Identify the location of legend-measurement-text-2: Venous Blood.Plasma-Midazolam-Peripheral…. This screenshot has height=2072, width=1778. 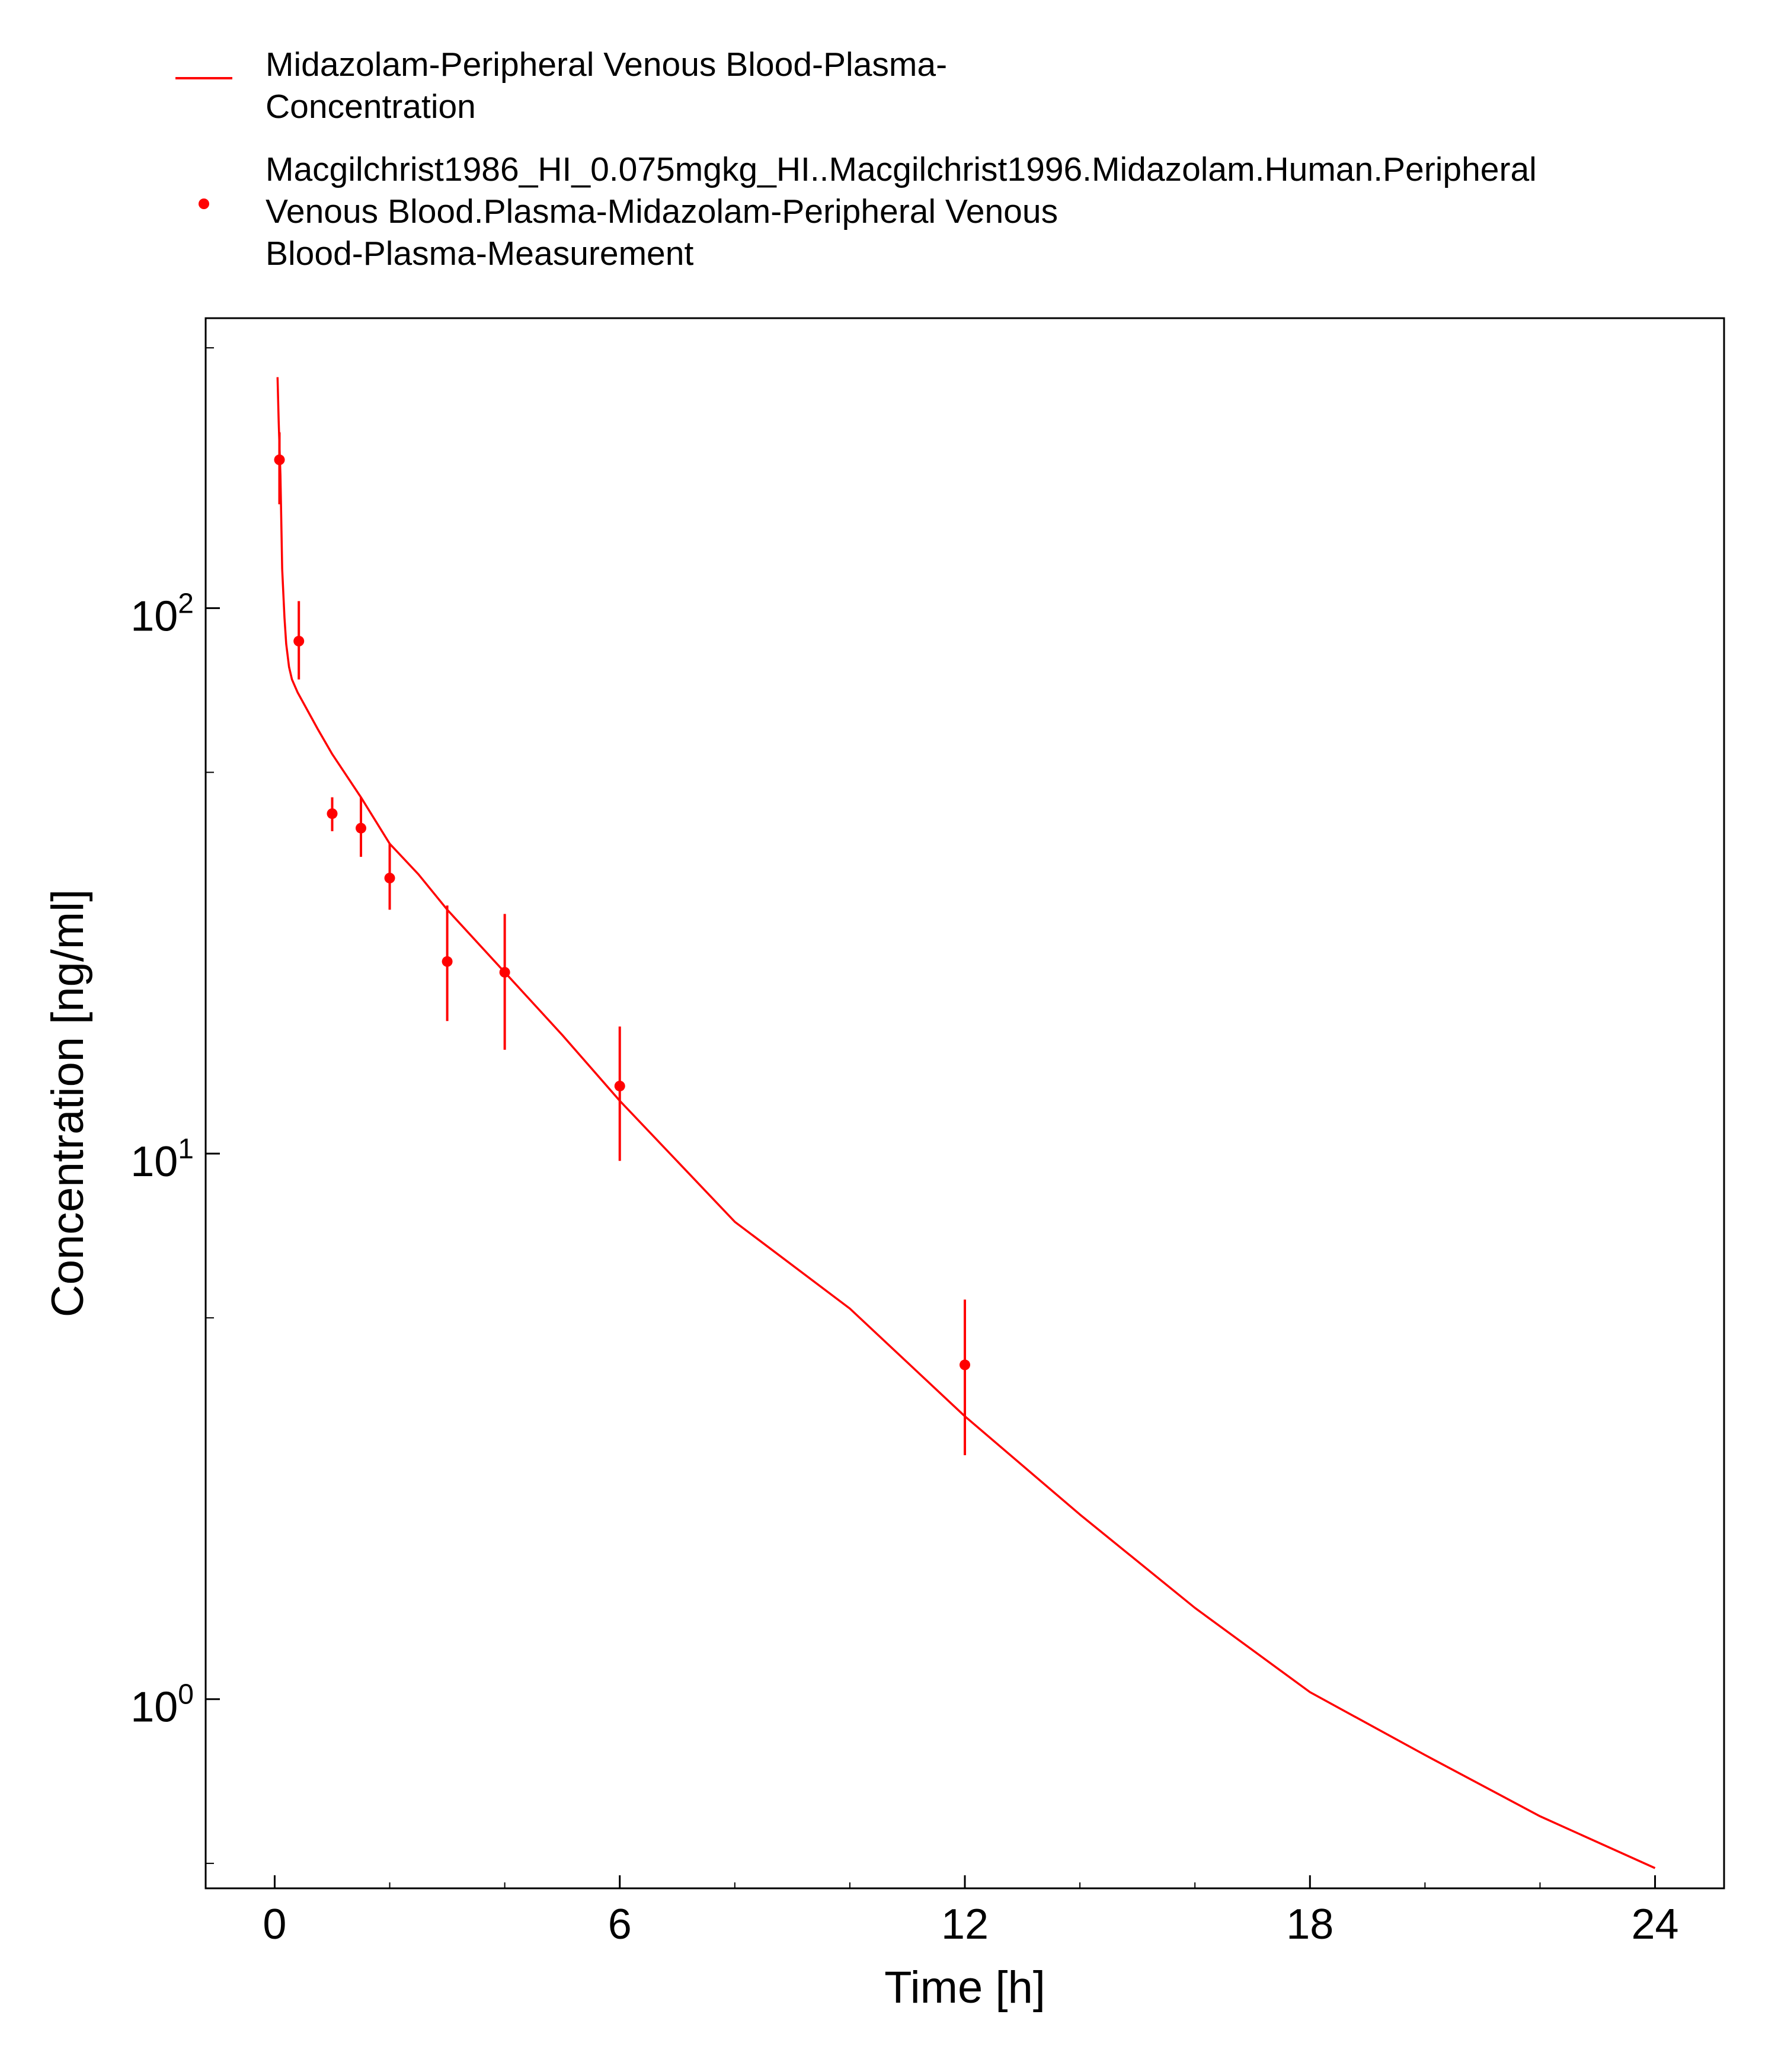
(662, 211).